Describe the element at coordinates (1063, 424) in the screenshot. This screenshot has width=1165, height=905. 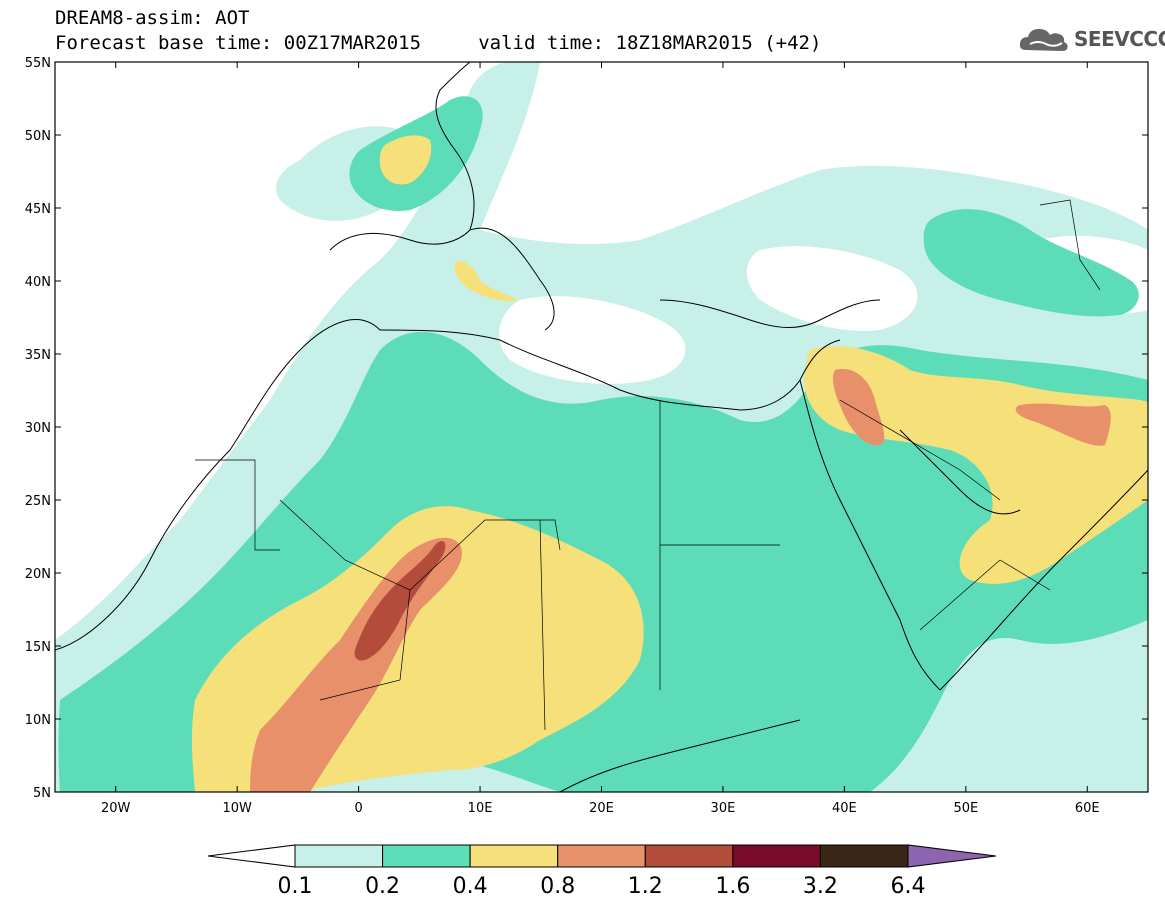
I see `aot-contour-0-8-iran` at that location.